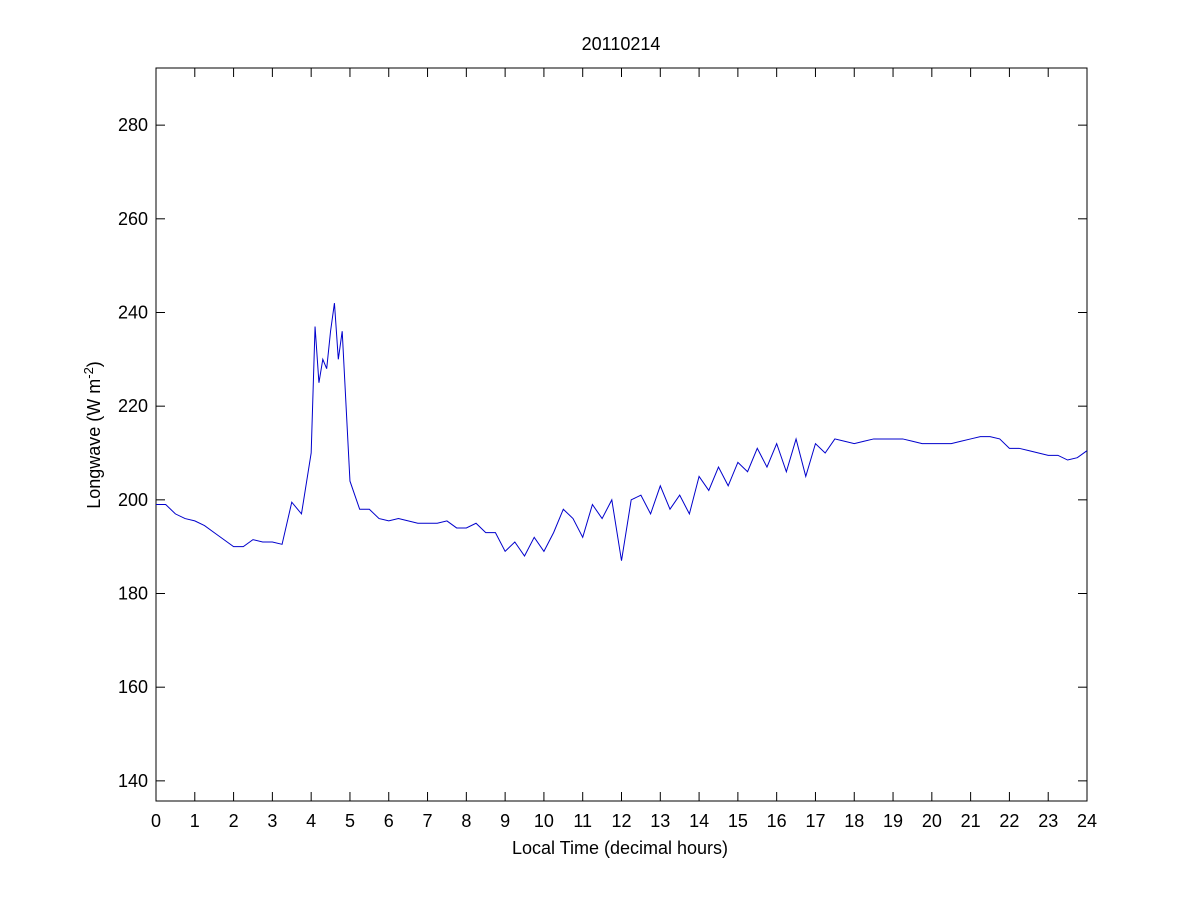  What do you see at coordinates (620, 848) in the screenshot?
I see `x-axis-label: Local Time (decimal hours)` at bounding box center [620, 848].